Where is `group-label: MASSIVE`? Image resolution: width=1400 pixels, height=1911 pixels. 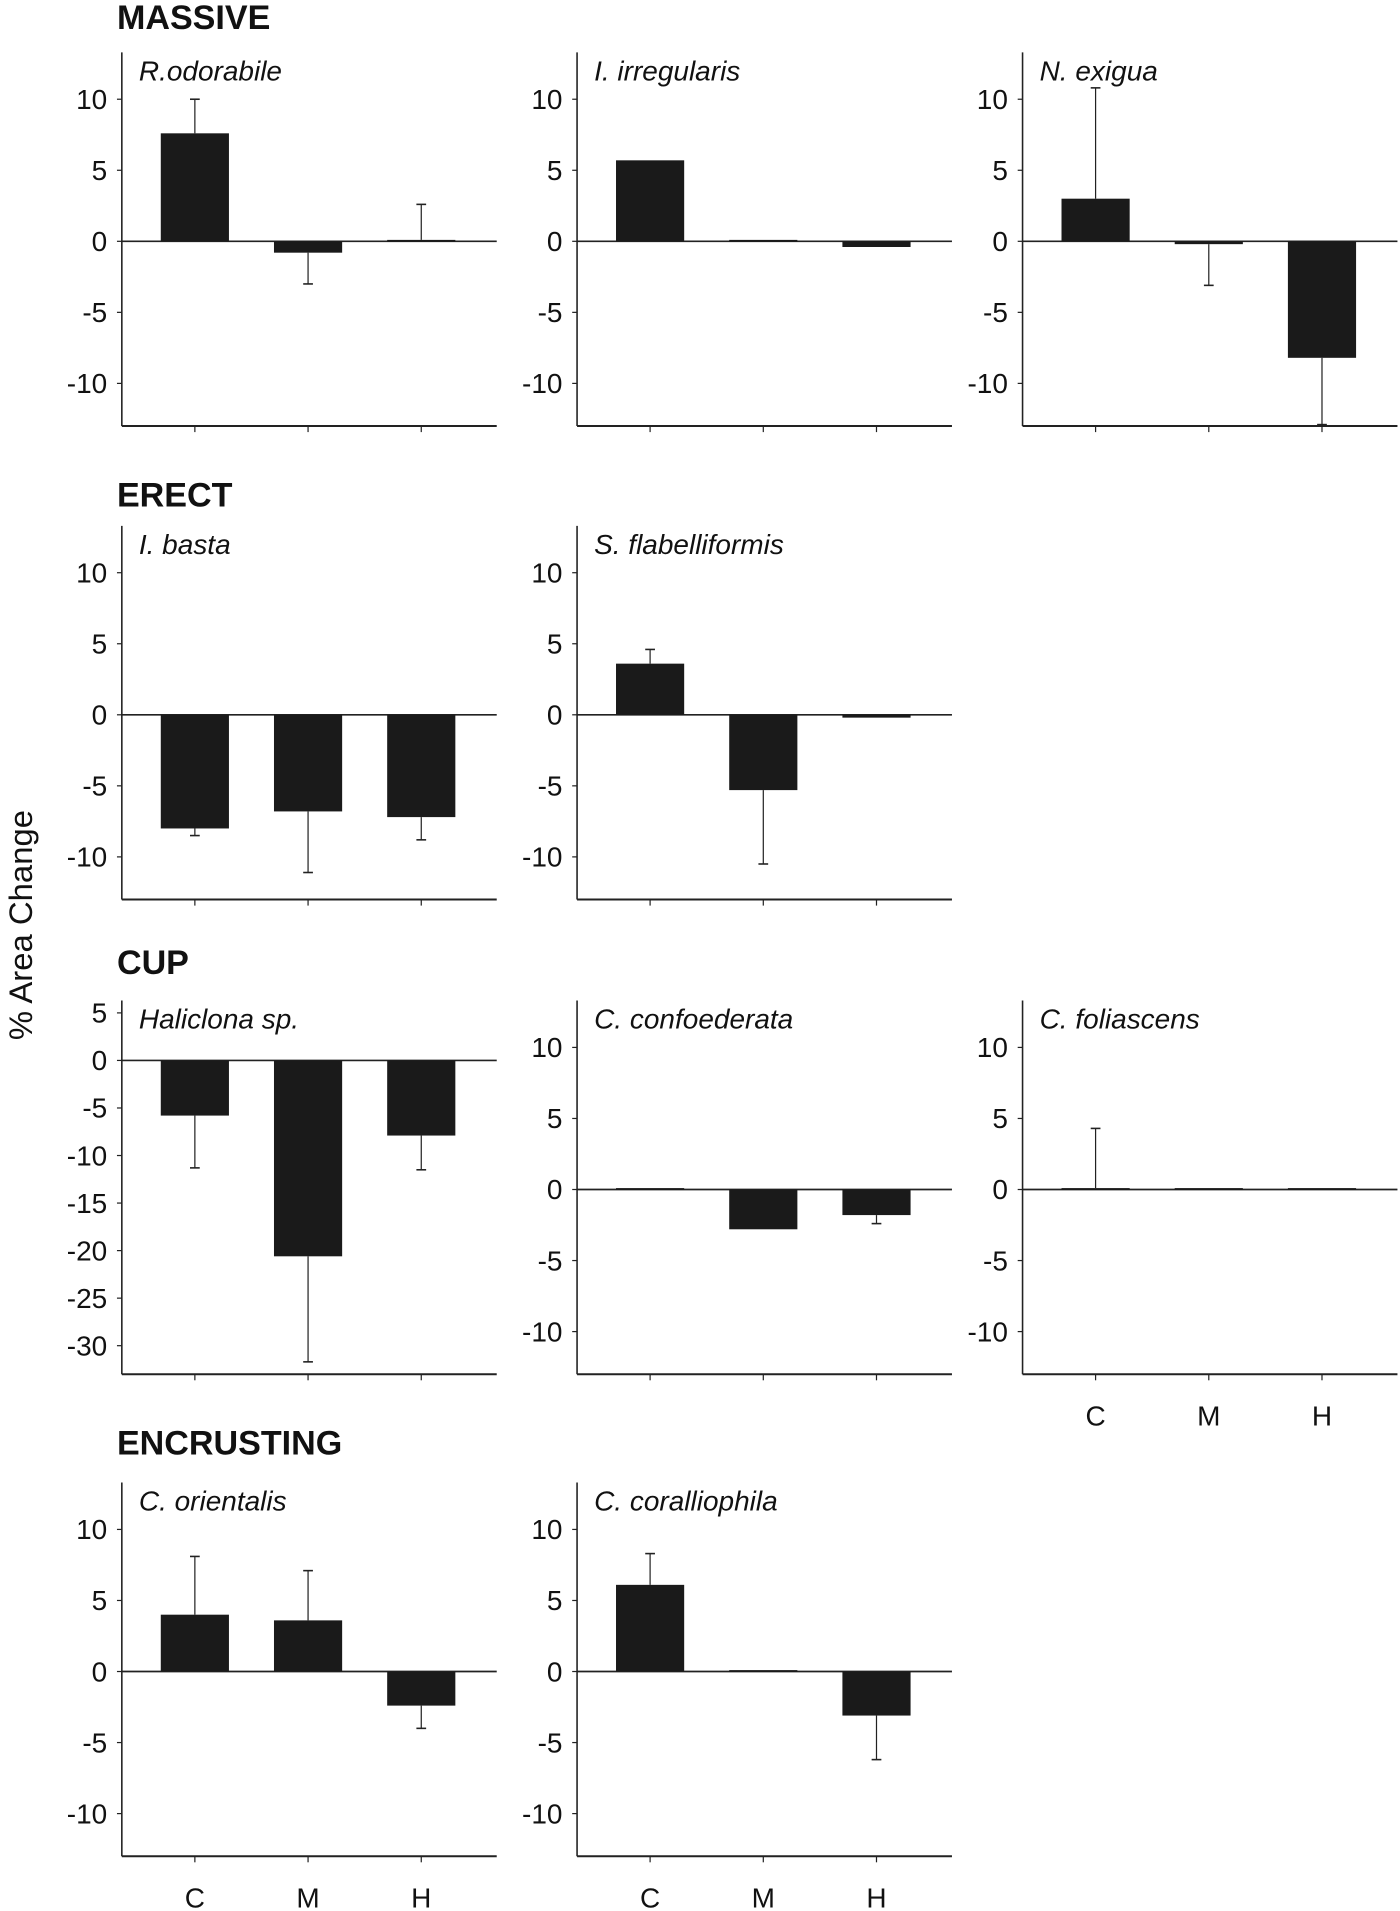 group-label: MASSIVE is located at coordinates (193, 18).